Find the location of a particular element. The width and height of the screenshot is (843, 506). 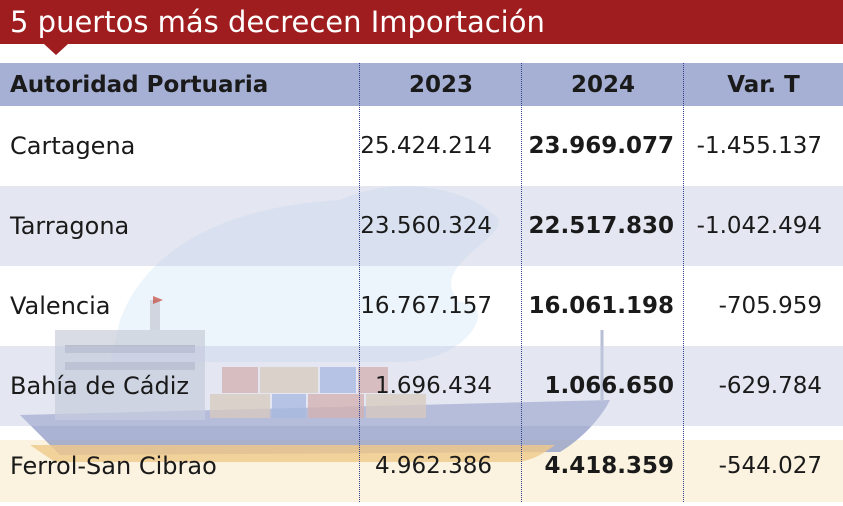

header-var: Var. T is located at coordinates (763, 84).